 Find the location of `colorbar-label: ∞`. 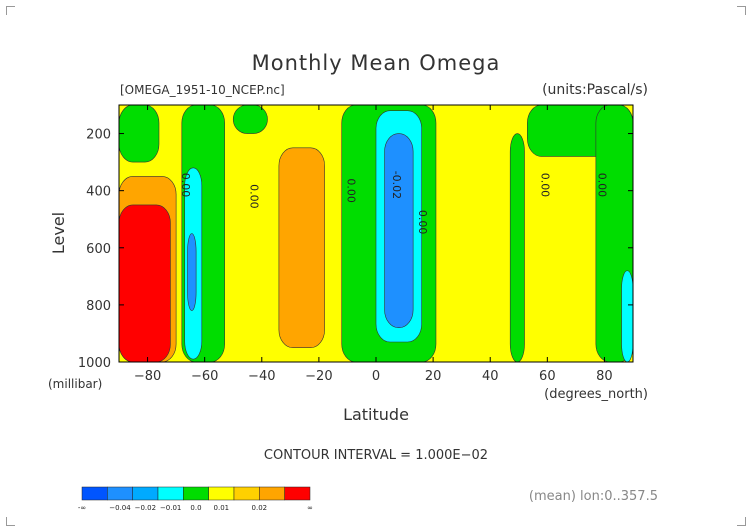

colorbar-label: ∞ is located at coordinates (310, 508).